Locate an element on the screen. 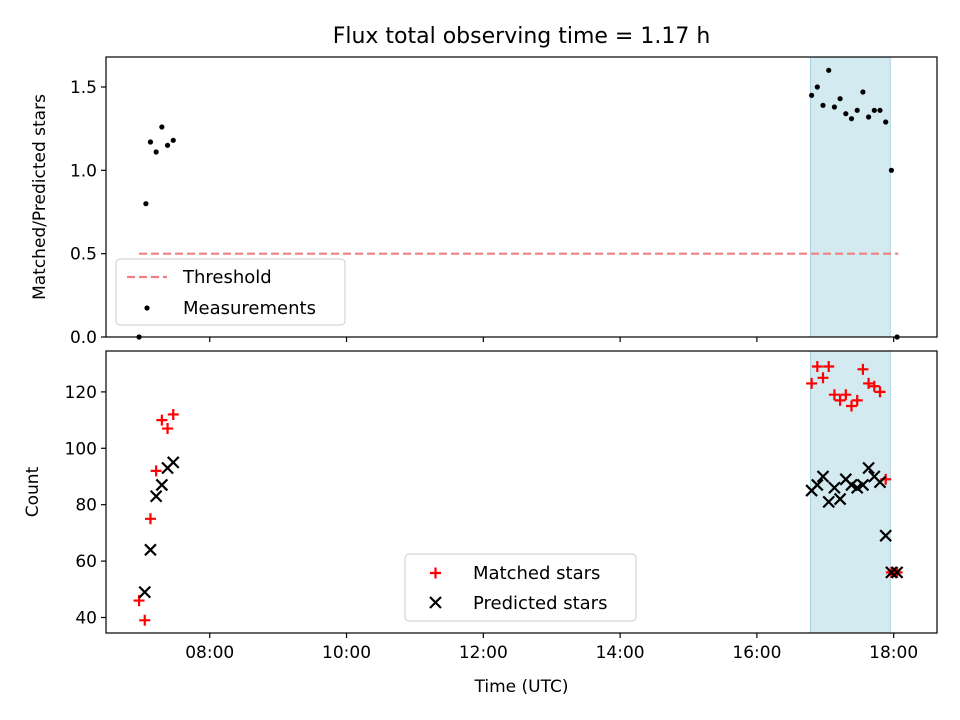  legend-measurements-label: Measurements is located at coordinates (249, 308).